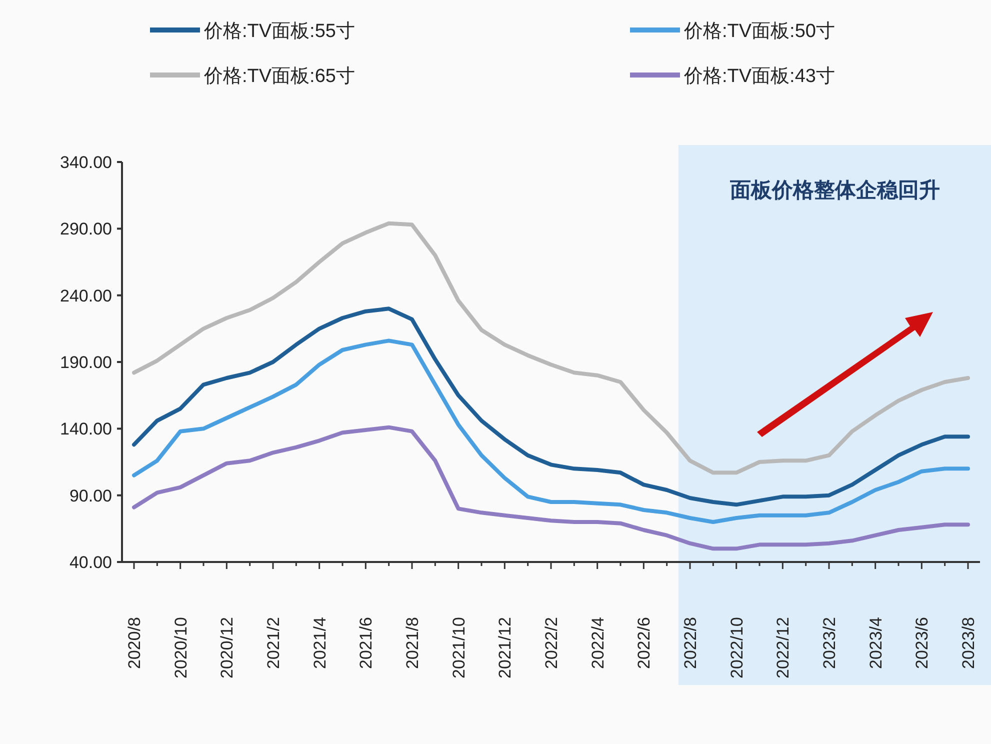 The height and width of the screenshot is (744, 991). What do you see at coordinates (86, 429) in the screenshot?
I see `y-tick-label: 140.00` at bounding box center [86, 429].